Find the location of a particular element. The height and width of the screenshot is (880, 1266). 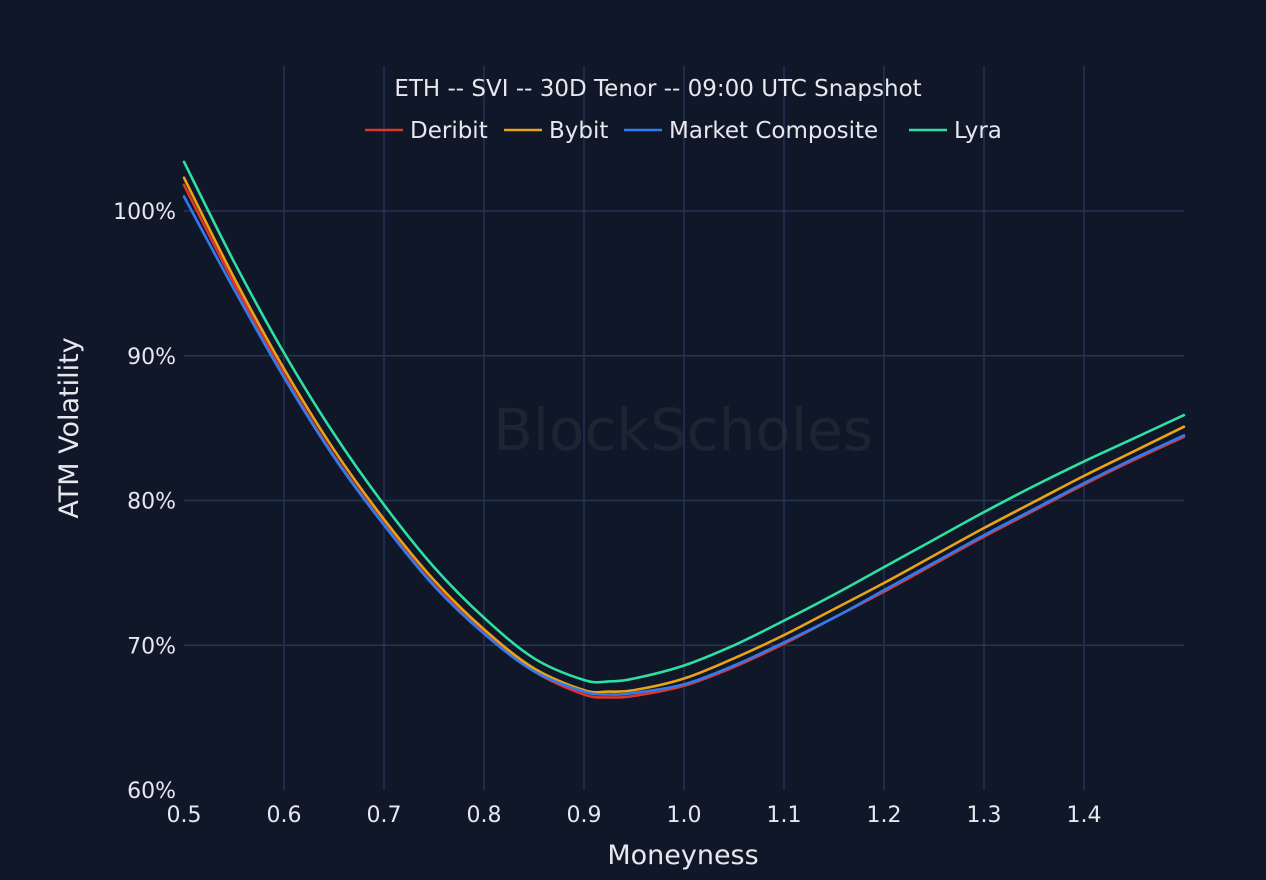

legend-item-deribit: Deribit is located at coordinates (426, 131).